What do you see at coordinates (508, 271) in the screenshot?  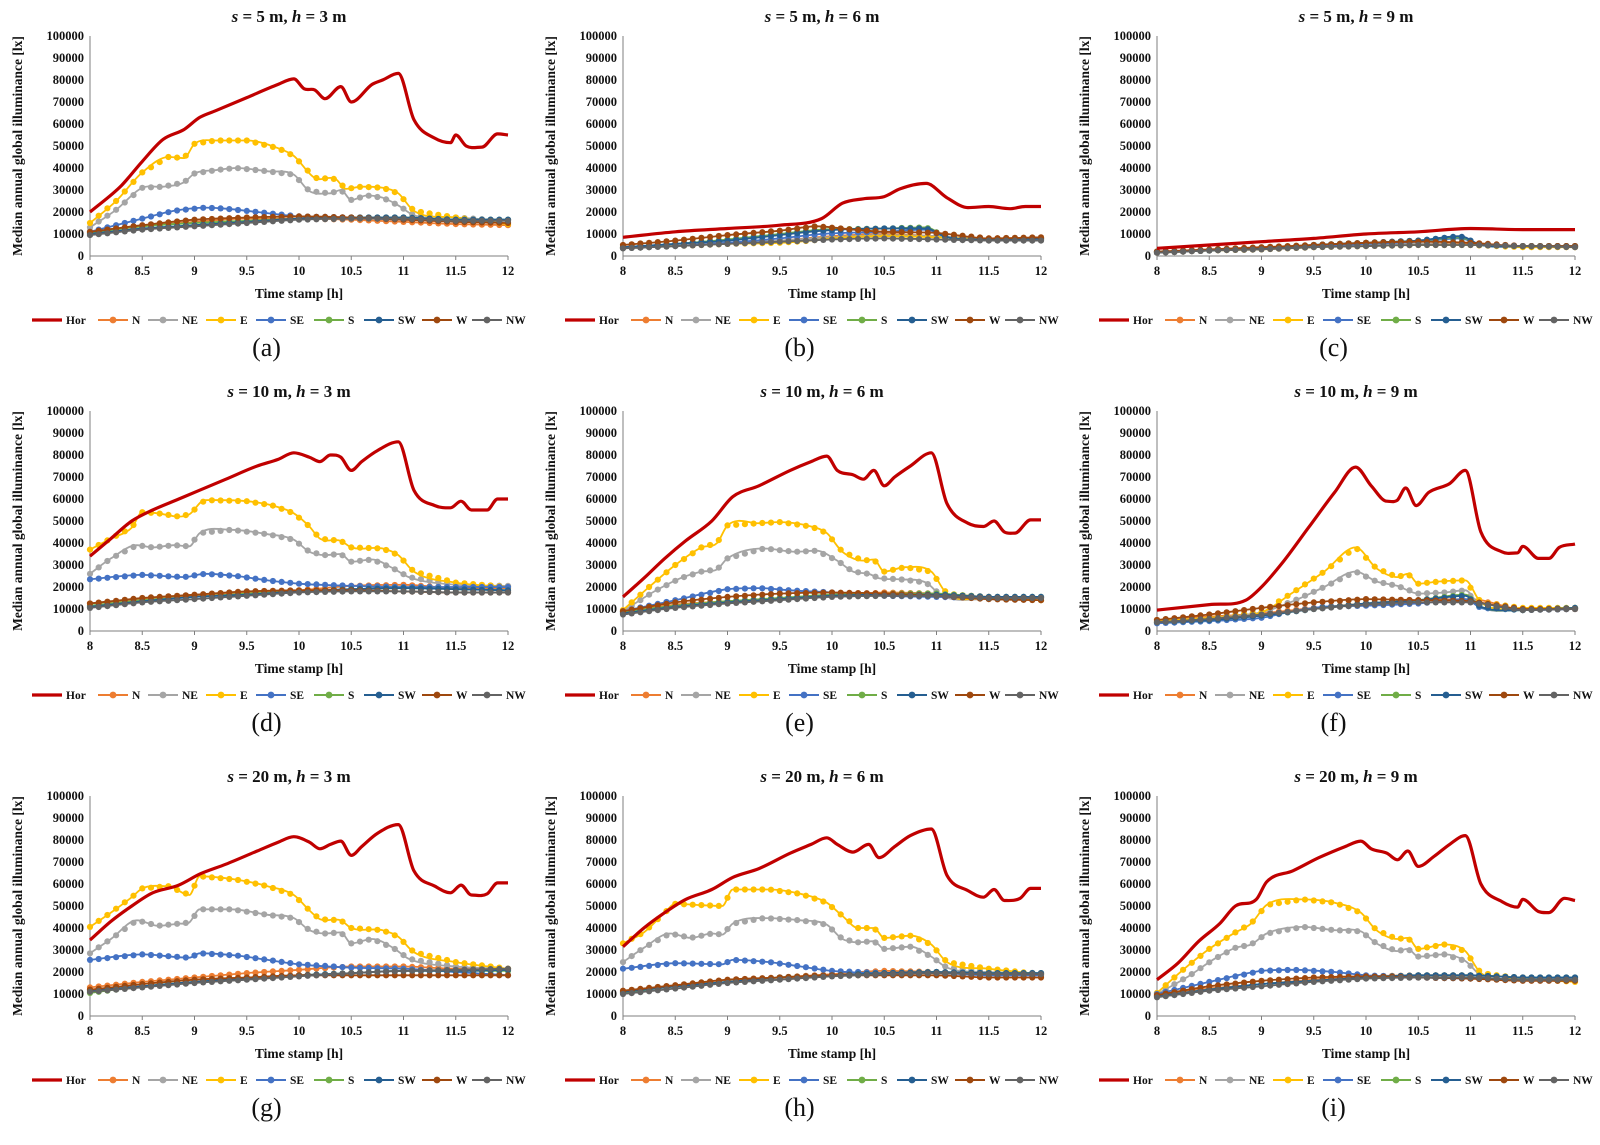 I see `x-tick-label: 12` at bounding box center [508, 271].